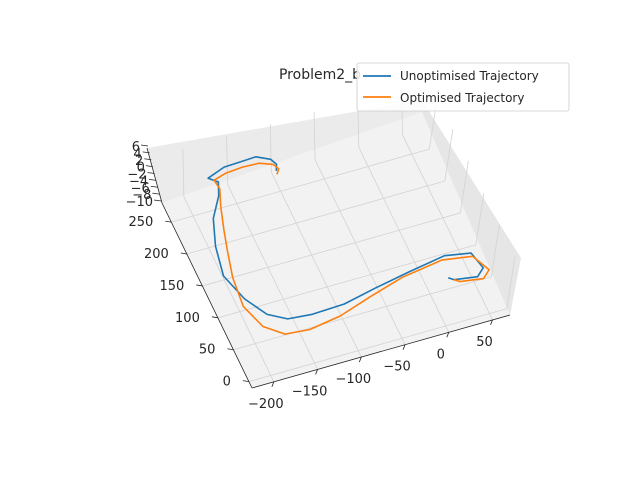 The height and width of the screenshot is (480, 640). I want to click on z-tick-label: 2, so click(139, 161).